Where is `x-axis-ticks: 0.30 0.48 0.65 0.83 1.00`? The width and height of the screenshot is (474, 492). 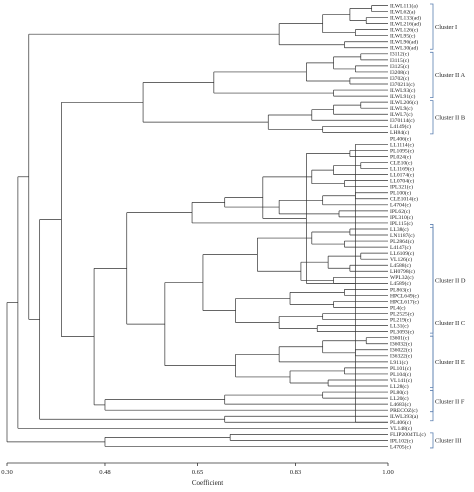 x-axis-ticks: 0.30 0.48 0.65 0.83 1.00 is located at coordinates (197, 469).